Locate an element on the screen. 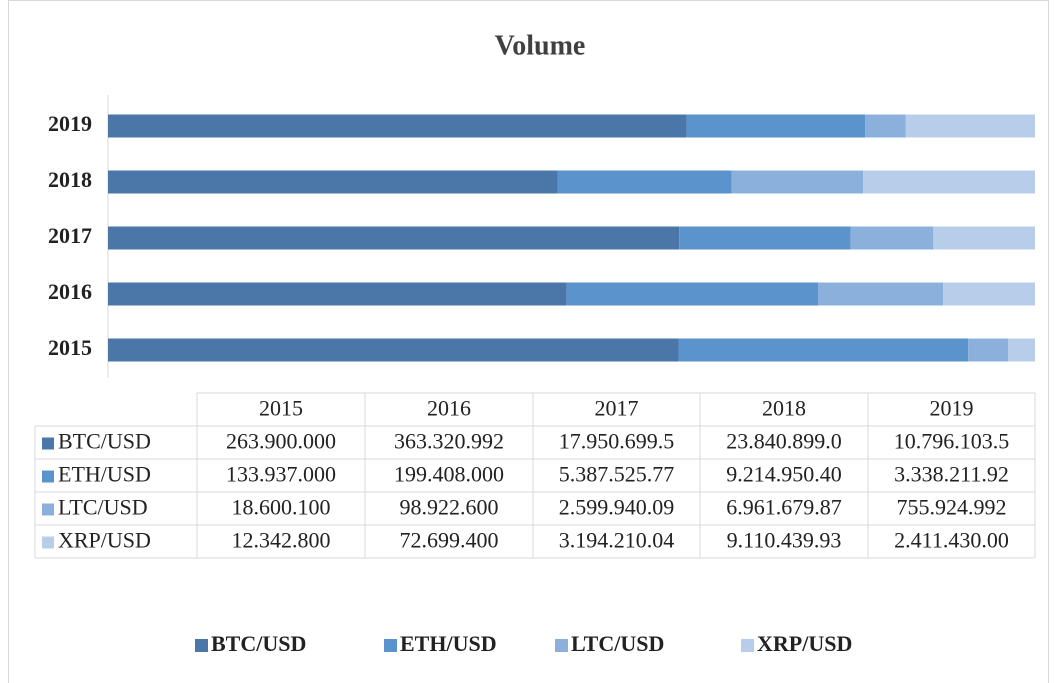 The width and height of the screenshot is (1057, 683). y-tick-label: 2018 is located at coordinates (70, 179).